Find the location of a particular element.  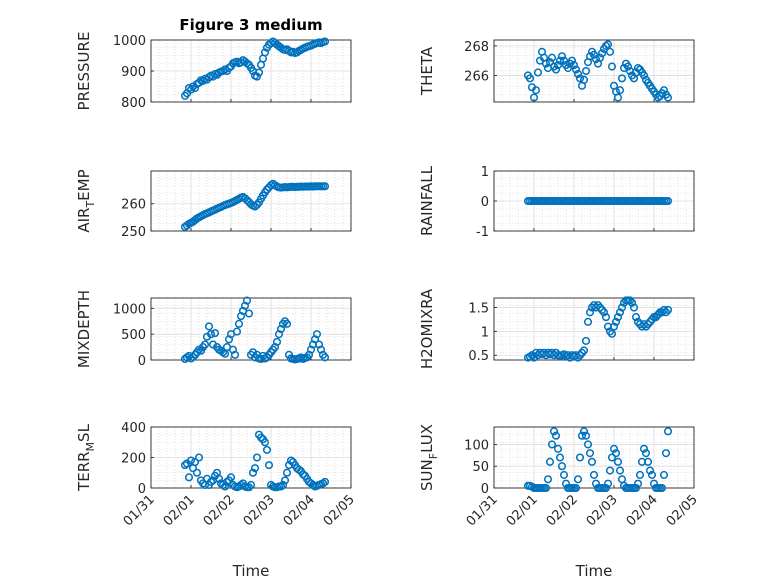

y-tick-label: 250 is located at coordinates (133, 232).